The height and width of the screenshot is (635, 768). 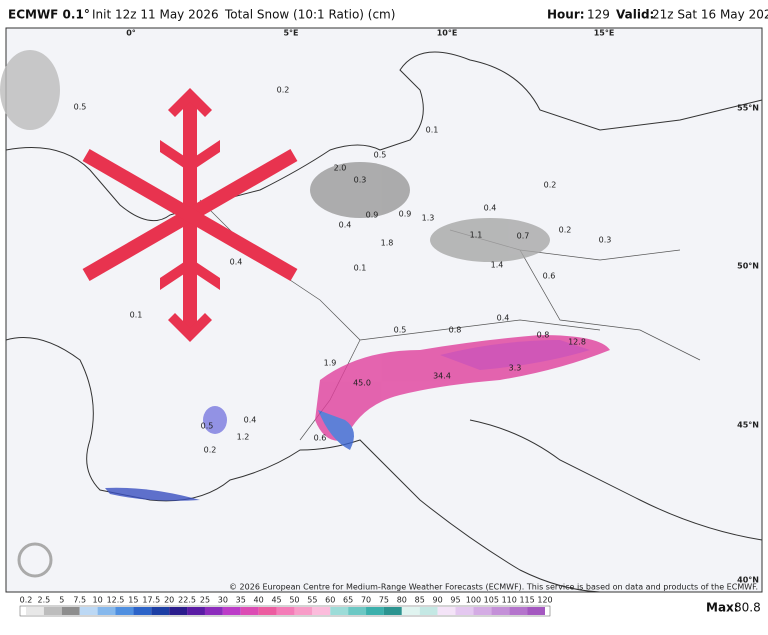 What do you see at coordinates (384, 600) in the screenshot?
I see `colorbar-tick: 75` at bounding box center [384, 600].